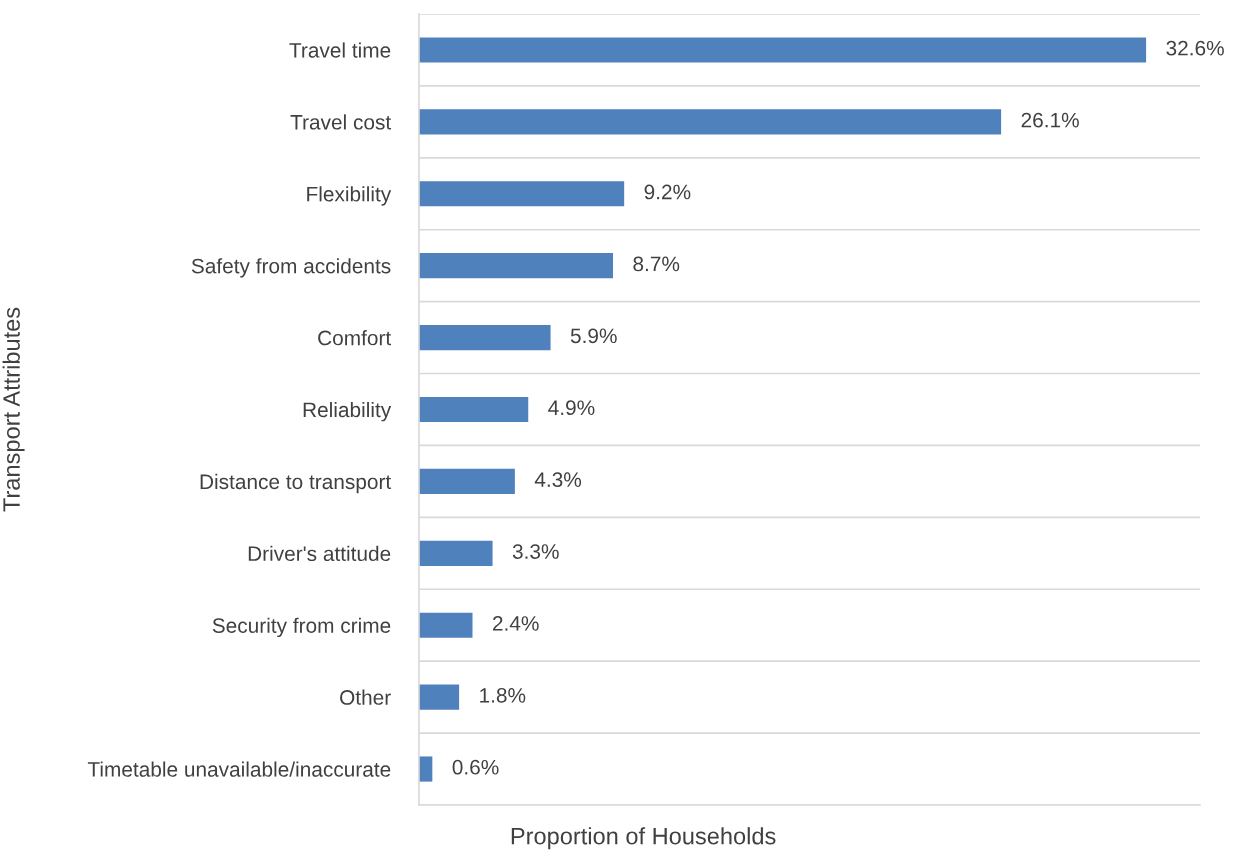 The height and width of the screenshot is (854, 1241). Describe the element at coordinates (515, 623) in the screenshot. I see `data-label: 2.4%` at that location.